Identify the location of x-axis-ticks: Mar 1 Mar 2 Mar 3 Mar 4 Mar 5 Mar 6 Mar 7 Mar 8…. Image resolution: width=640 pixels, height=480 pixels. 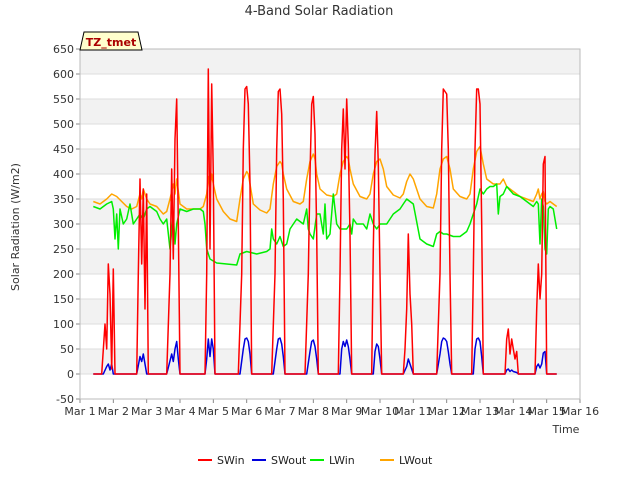
(331, 408).